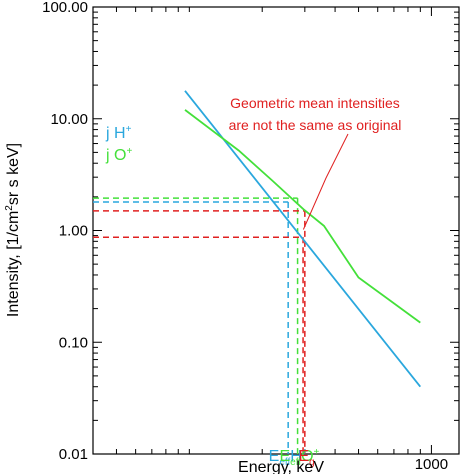  What do you see at coordinates (315, 125) in the screenshot?
I see `annotation-text: are not the same as original` at bounding box center [315, 125].